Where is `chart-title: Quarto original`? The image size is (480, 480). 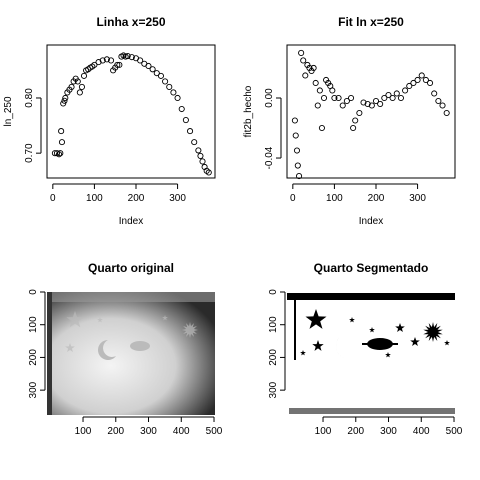 chart-title: Quarto original is located at coordinates (131, 268).